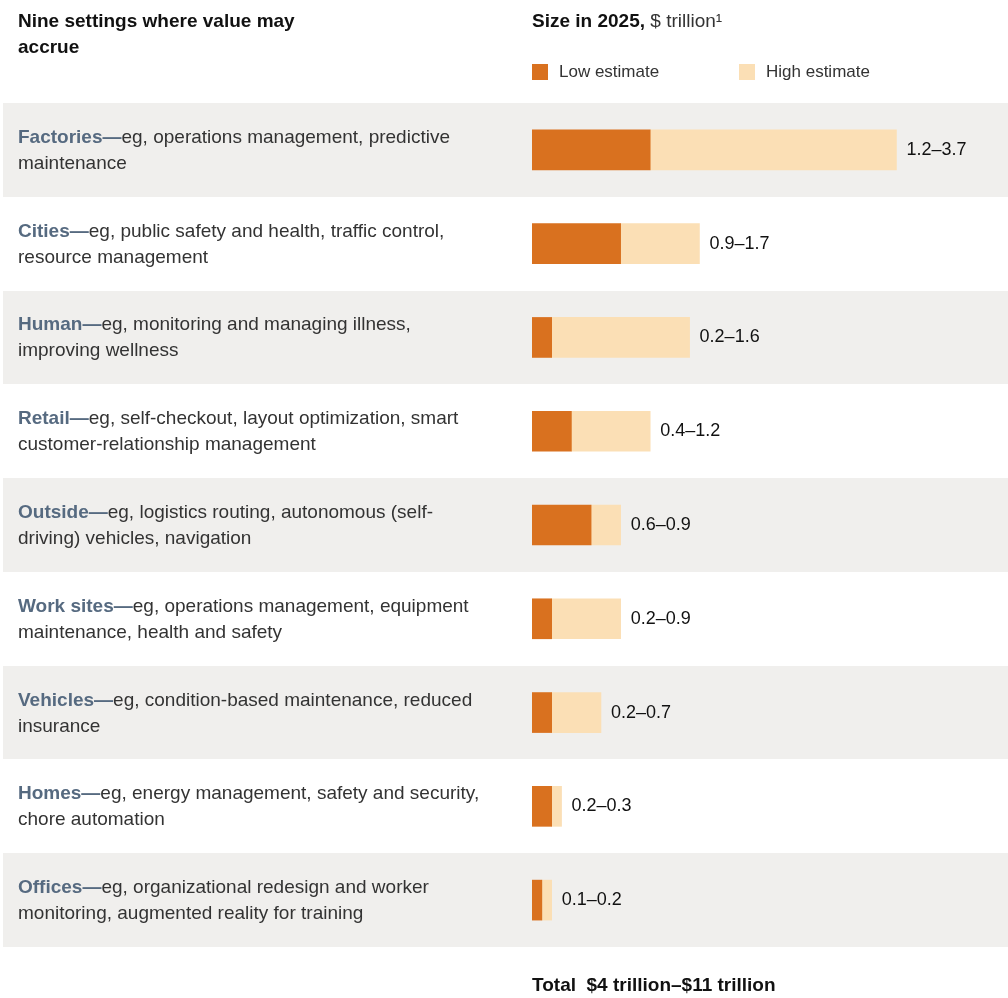 The width and height of the screenshot is (1008, 998). Describe the element at coordinates (157, 34) in the screenshot. I see `y-axis-title: Nine settings where value may accrue` at that location.